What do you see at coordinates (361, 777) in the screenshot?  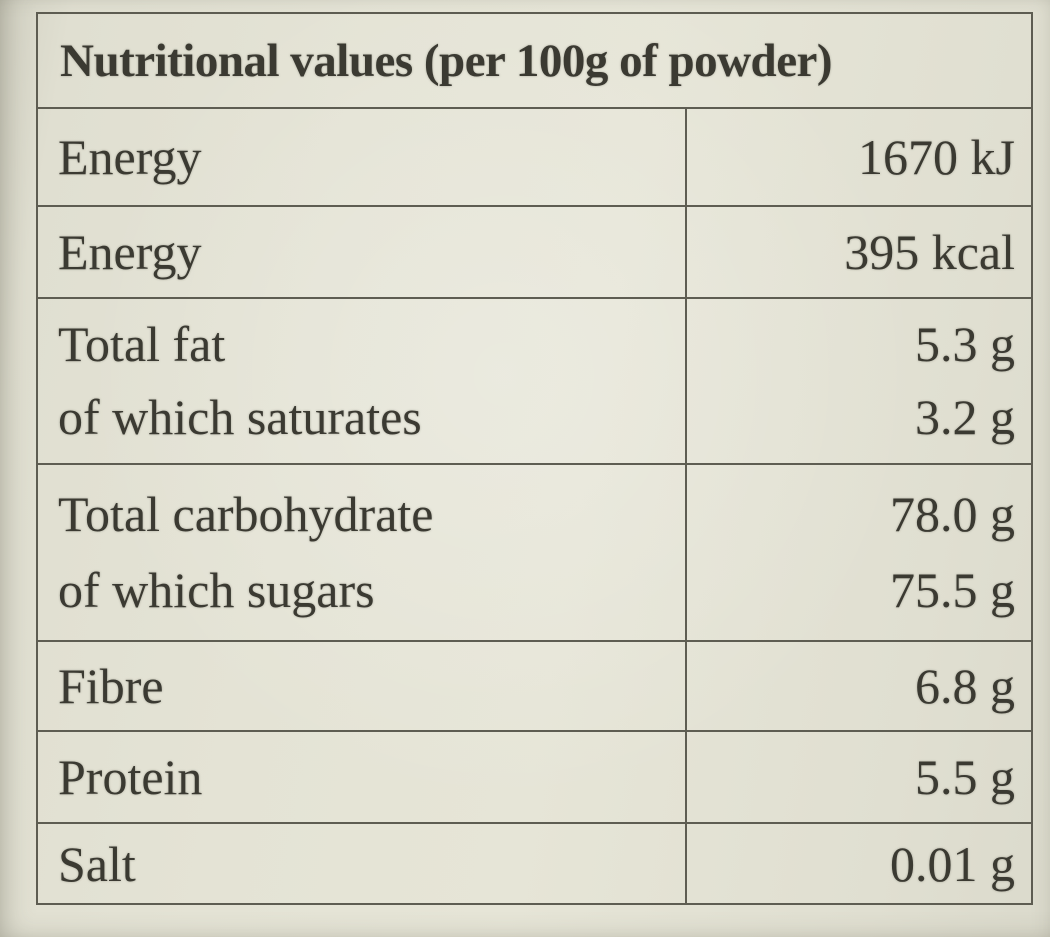 I see `nutrient-name-cell: Protein` at bounding box center [361, 777].